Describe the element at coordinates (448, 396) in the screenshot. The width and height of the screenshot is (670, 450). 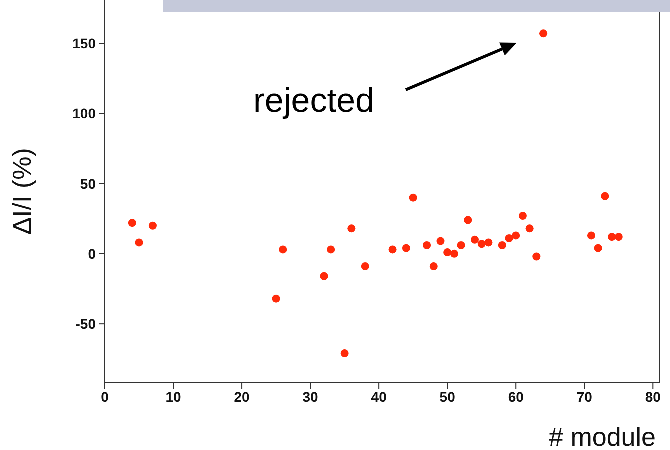
I see `x-tick-label: 50` at that location.